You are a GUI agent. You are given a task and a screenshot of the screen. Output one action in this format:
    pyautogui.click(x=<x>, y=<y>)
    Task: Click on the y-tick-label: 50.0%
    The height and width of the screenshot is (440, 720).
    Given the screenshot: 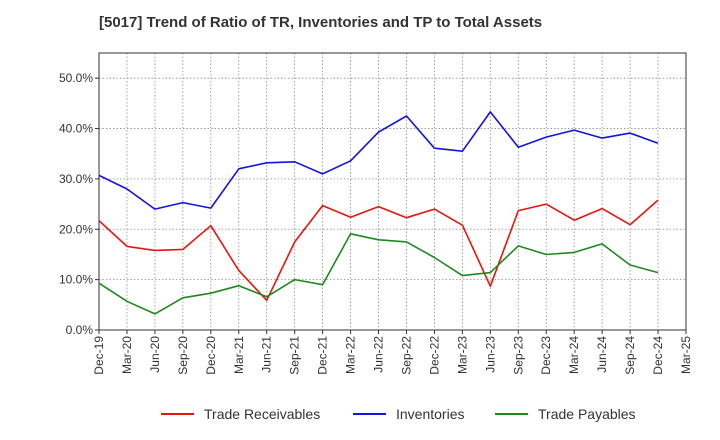 What is the action you would take?
    pyautogui.click(x=76, y=78)
    